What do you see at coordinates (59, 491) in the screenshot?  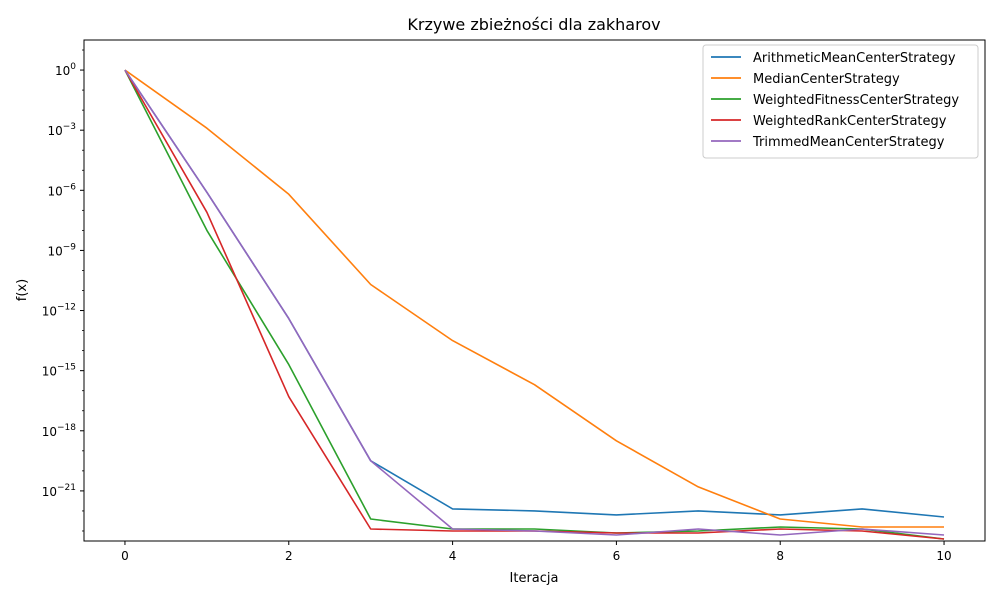 I see `y-tick-label: 10⁻²¹` at bounding box center [59, 491].